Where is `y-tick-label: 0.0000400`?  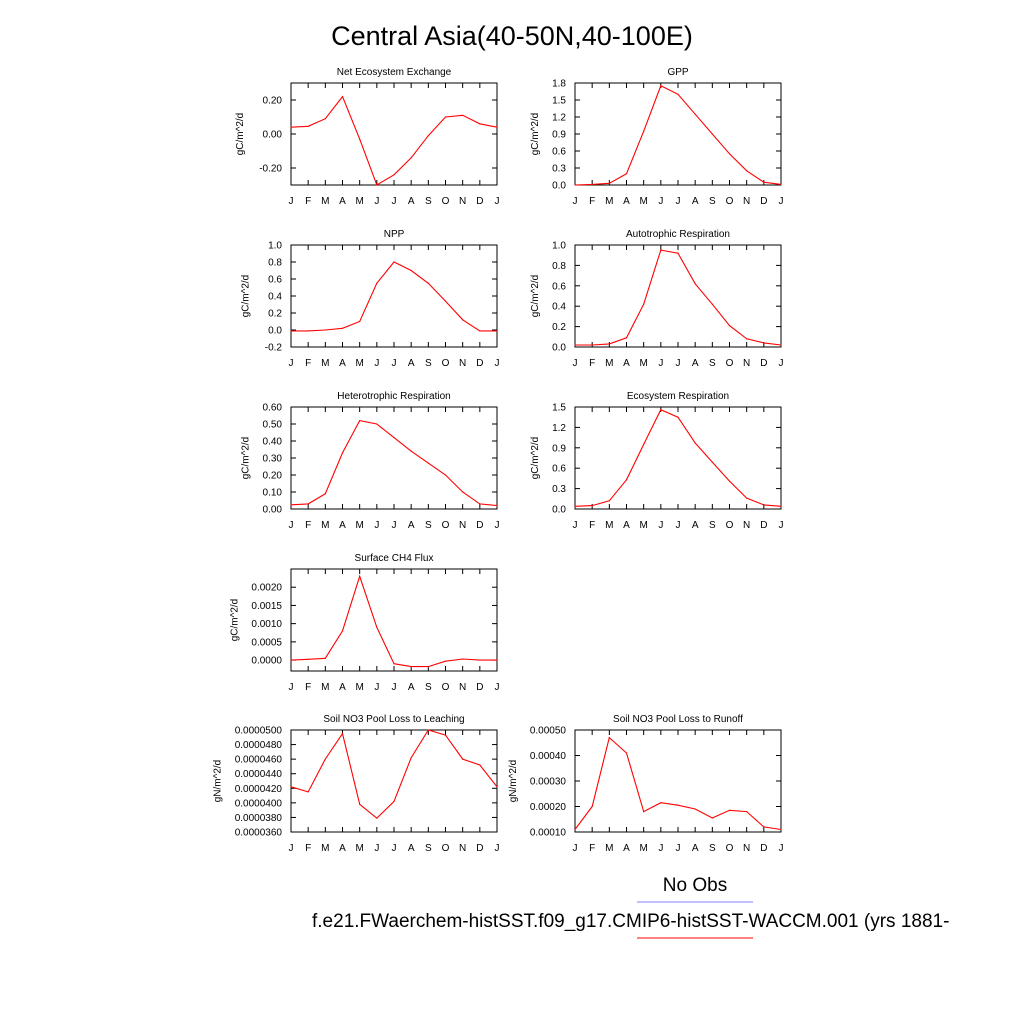 y-tick-label: 0.0000400 is located at coordinates (259, 803).